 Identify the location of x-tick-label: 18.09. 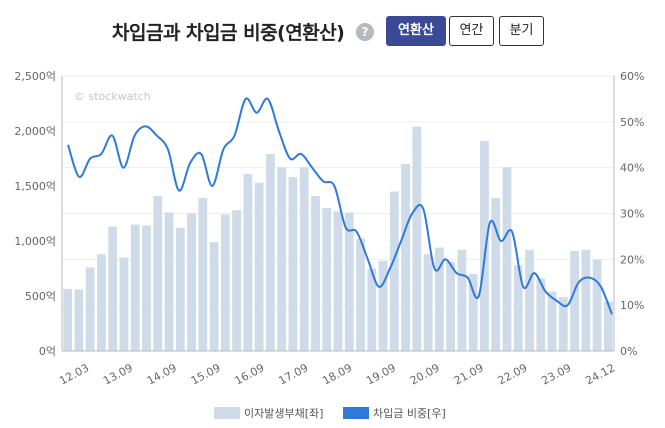
(337, 374).